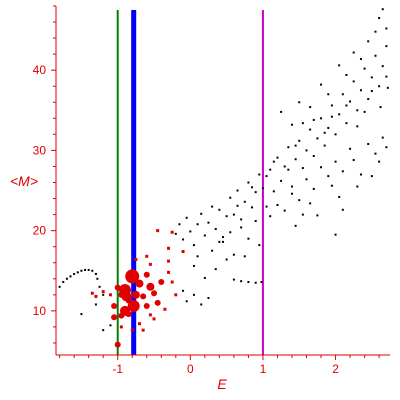  What do you see at coordinates (222, 384) in the screenshot?
I see `x-axis-label: E` at bounding box center [222, 384].